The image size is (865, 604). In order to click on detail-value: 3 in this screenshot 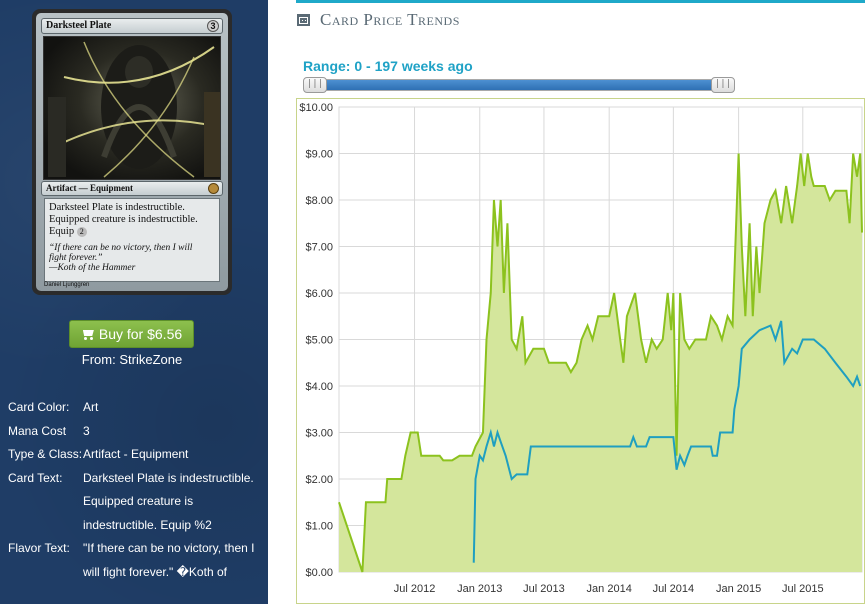, I will do `click(86, 430)`.